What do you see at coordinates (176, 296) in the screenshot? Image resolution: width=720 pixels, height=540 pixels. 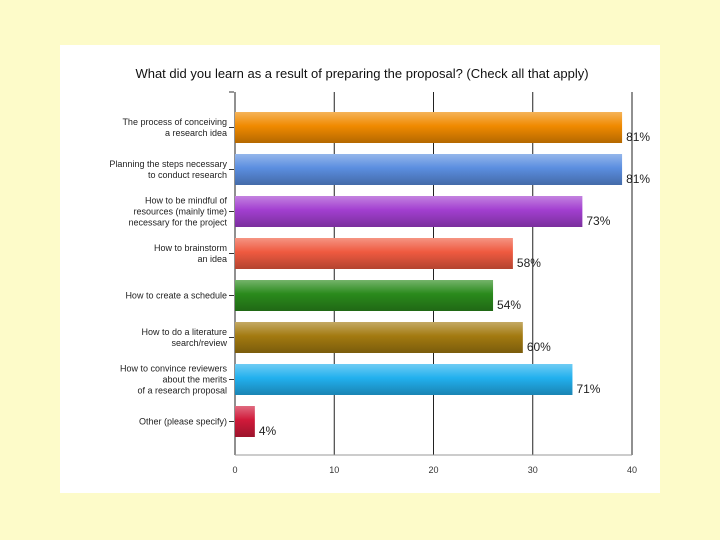 I see `category-label: How to create a schedule` at bounding box center [176, 296].